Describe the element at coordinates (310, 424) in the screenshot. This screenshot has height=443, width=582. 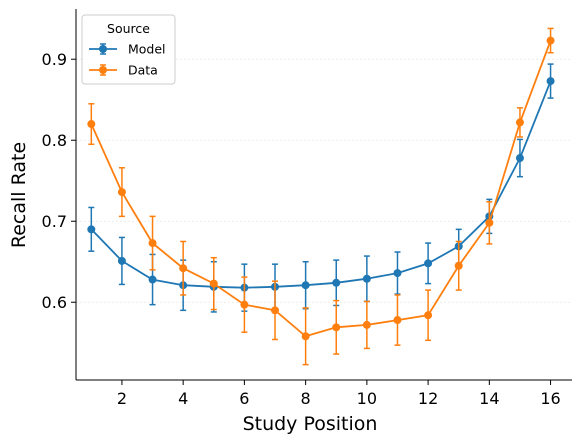
I see `x-axis-title: Study Position` at that location.